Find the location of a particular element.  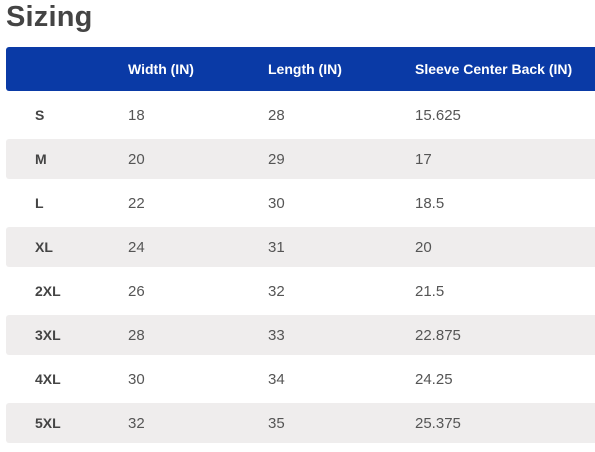

length-cell: 31 is located at coordinates (276, 247).